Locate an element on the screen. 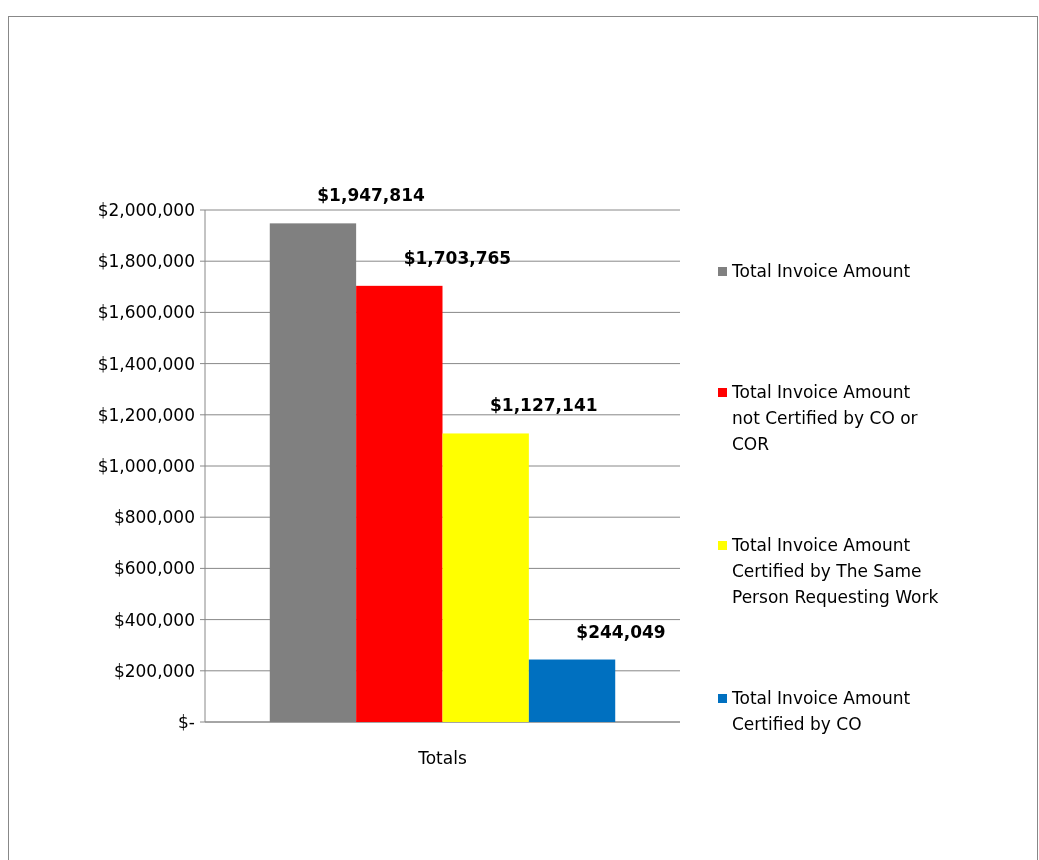  data-label: $1,127,141 is located at coordinates (544, 405).